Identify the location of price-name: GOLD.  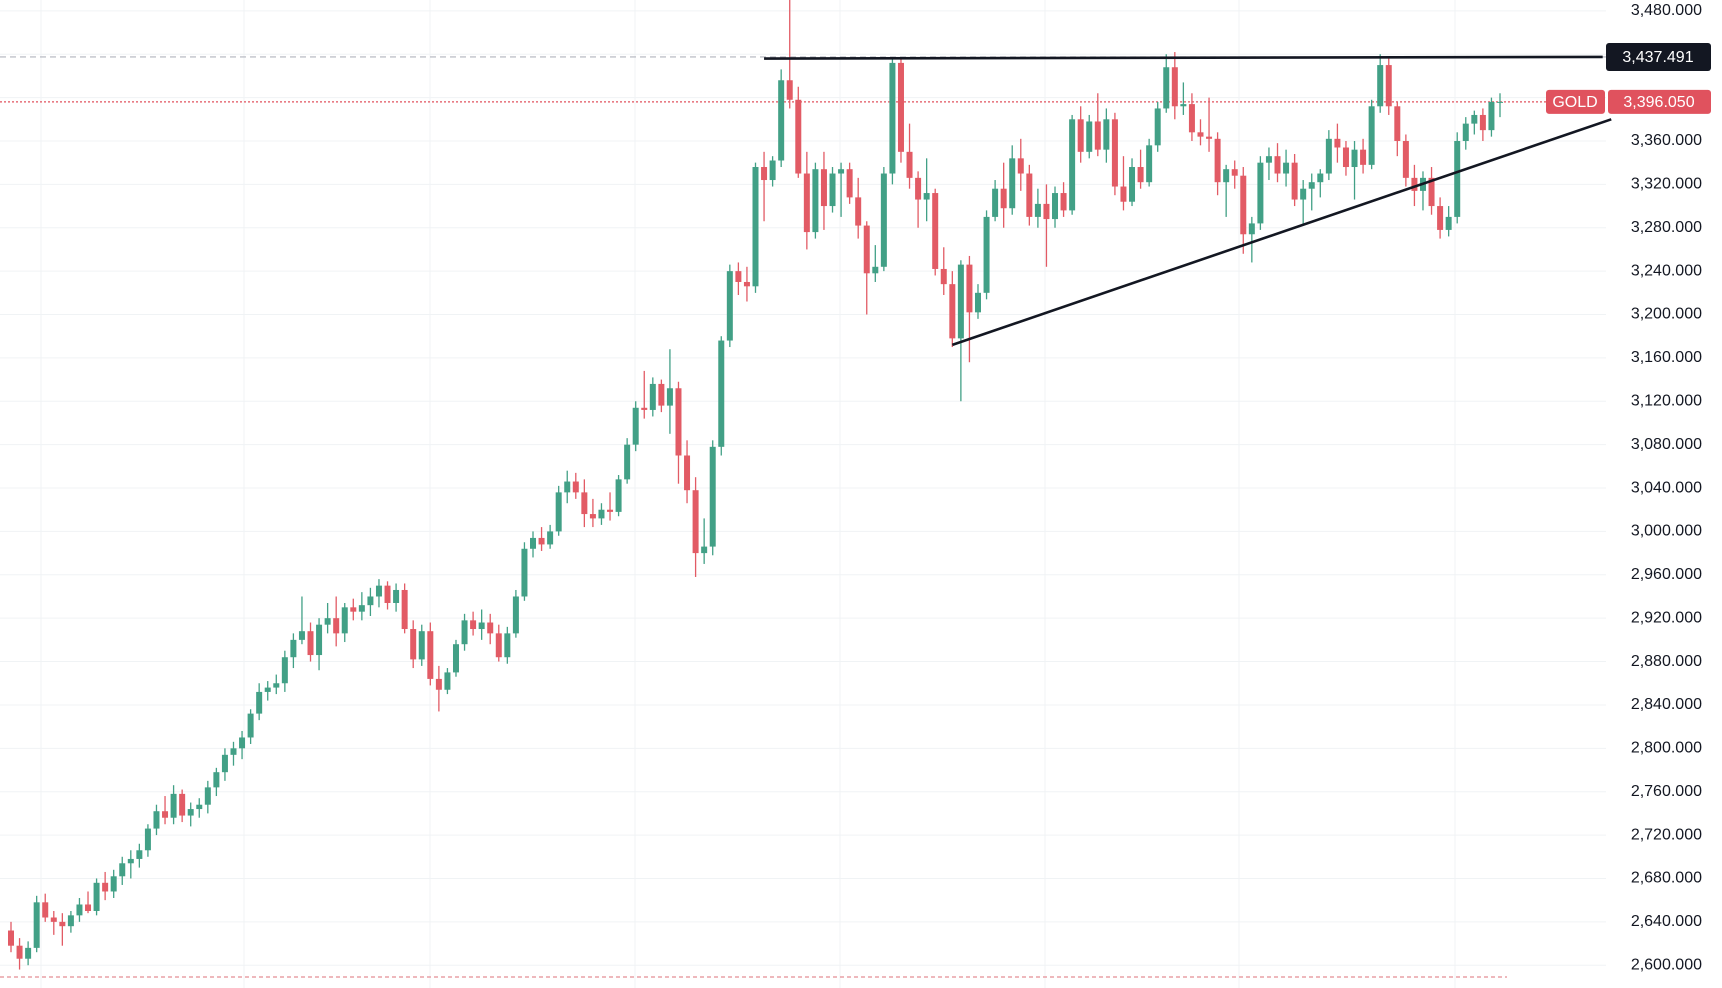
(1574, 102).